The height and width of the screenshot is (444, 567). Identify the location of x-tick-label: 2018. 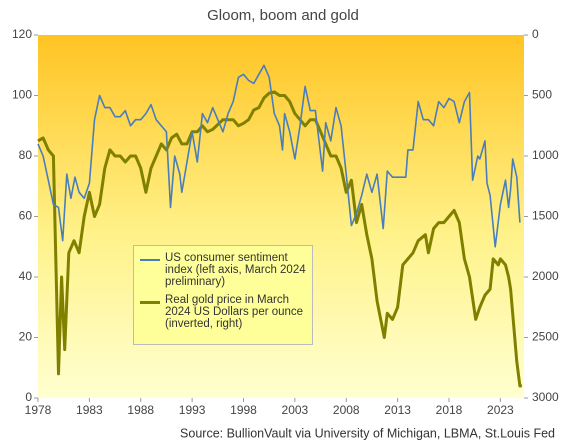
(449, 410).